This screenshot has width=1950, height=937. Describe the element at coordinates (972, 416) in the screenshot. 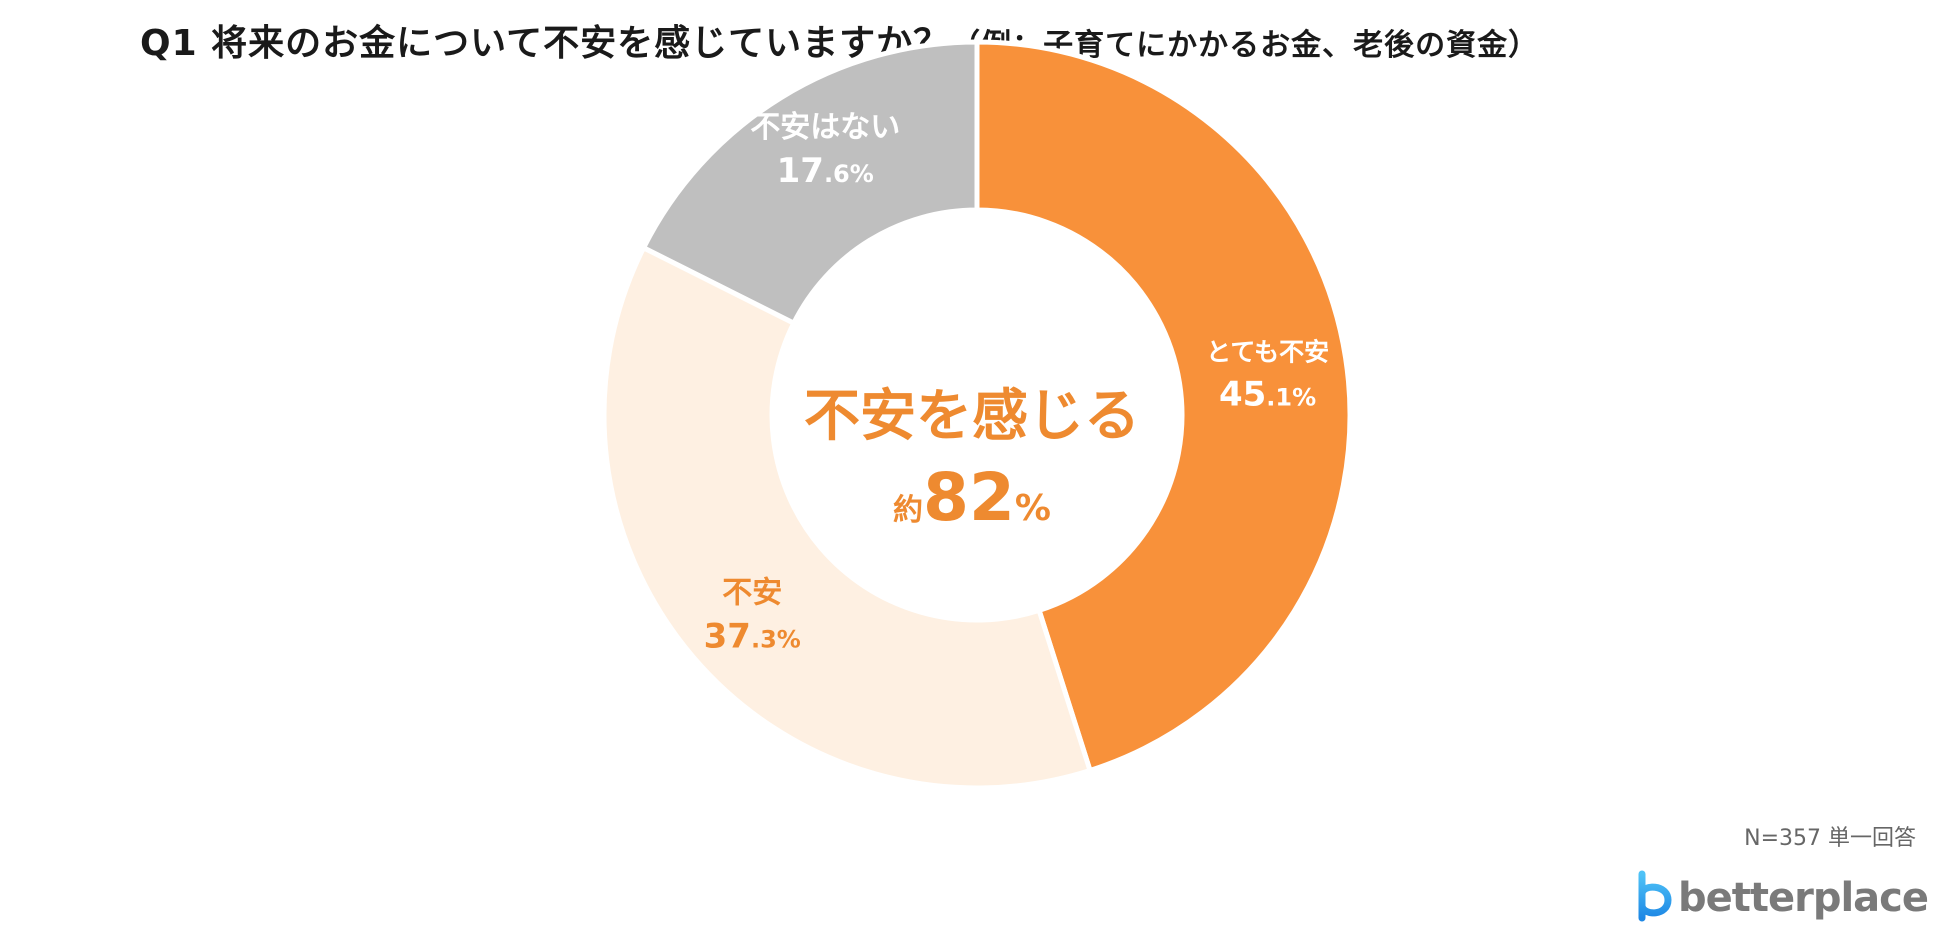

I see `center-label: 不安を感じる` at that location.